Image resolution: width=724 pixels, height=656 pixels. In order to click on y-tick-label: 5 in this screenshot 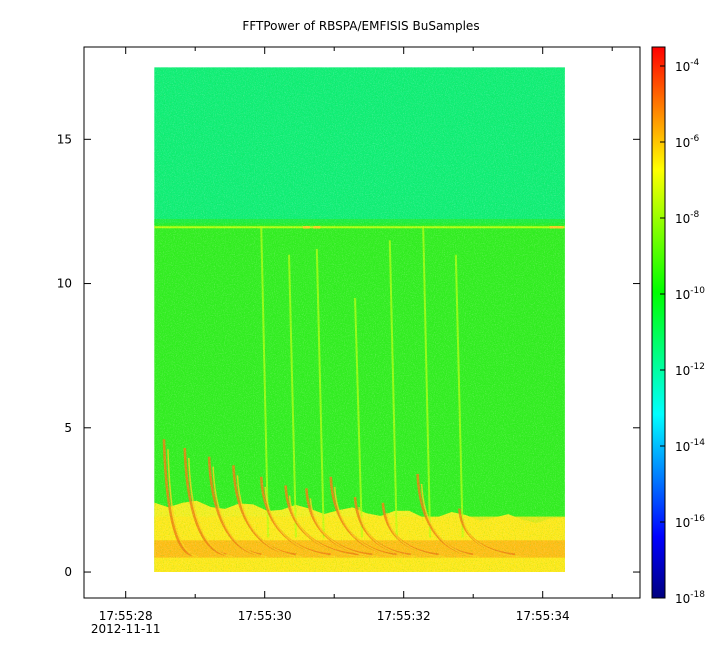, I will do `click(68, 428)`.